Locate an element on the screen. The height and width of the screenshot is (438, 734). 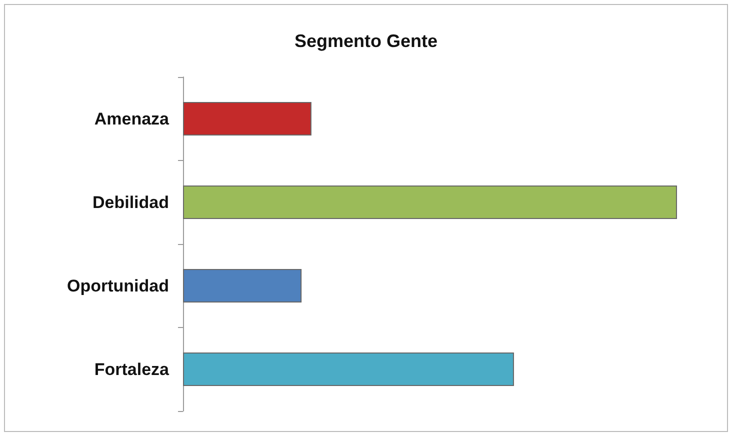
y-tick-label: Amenaza is located at coordinates (132, 118).